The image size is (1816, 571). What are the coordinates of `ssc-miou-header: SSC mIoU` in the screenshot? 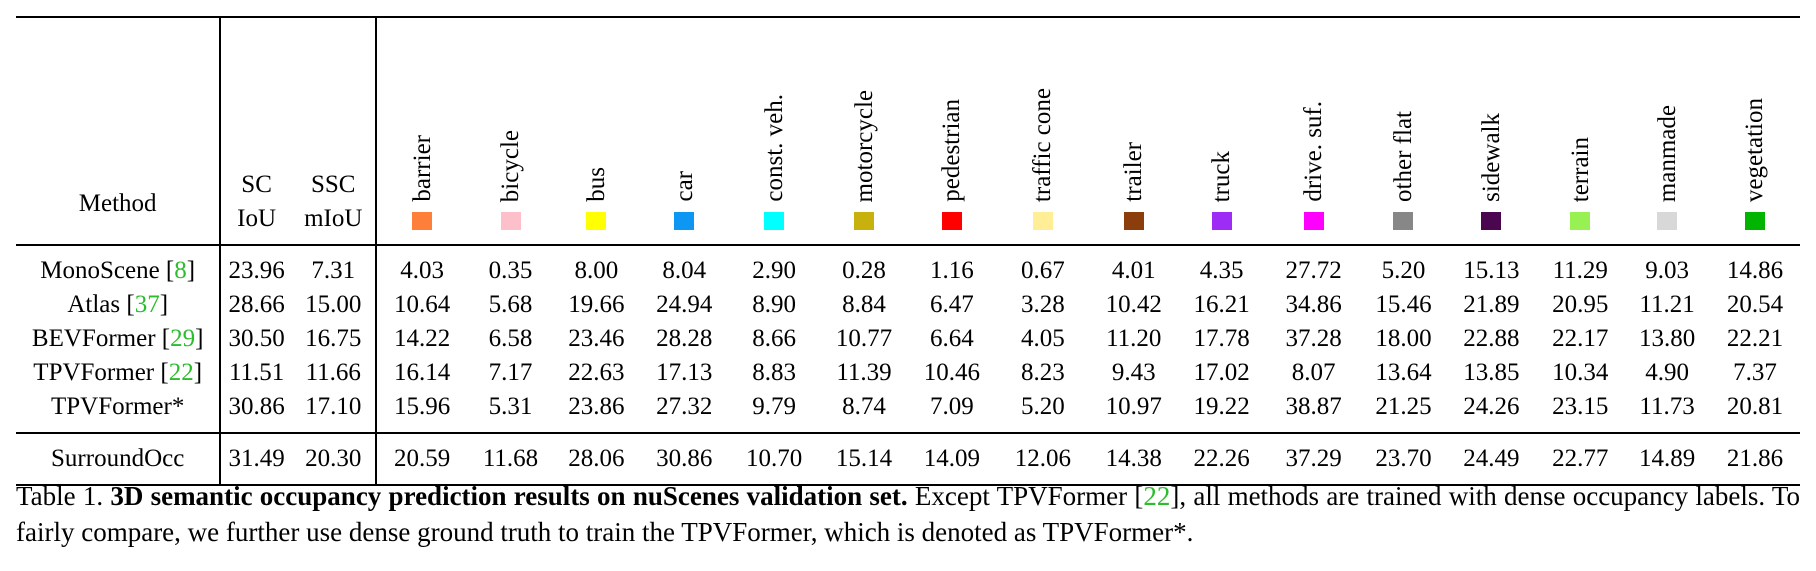 It's located at (334, 131).